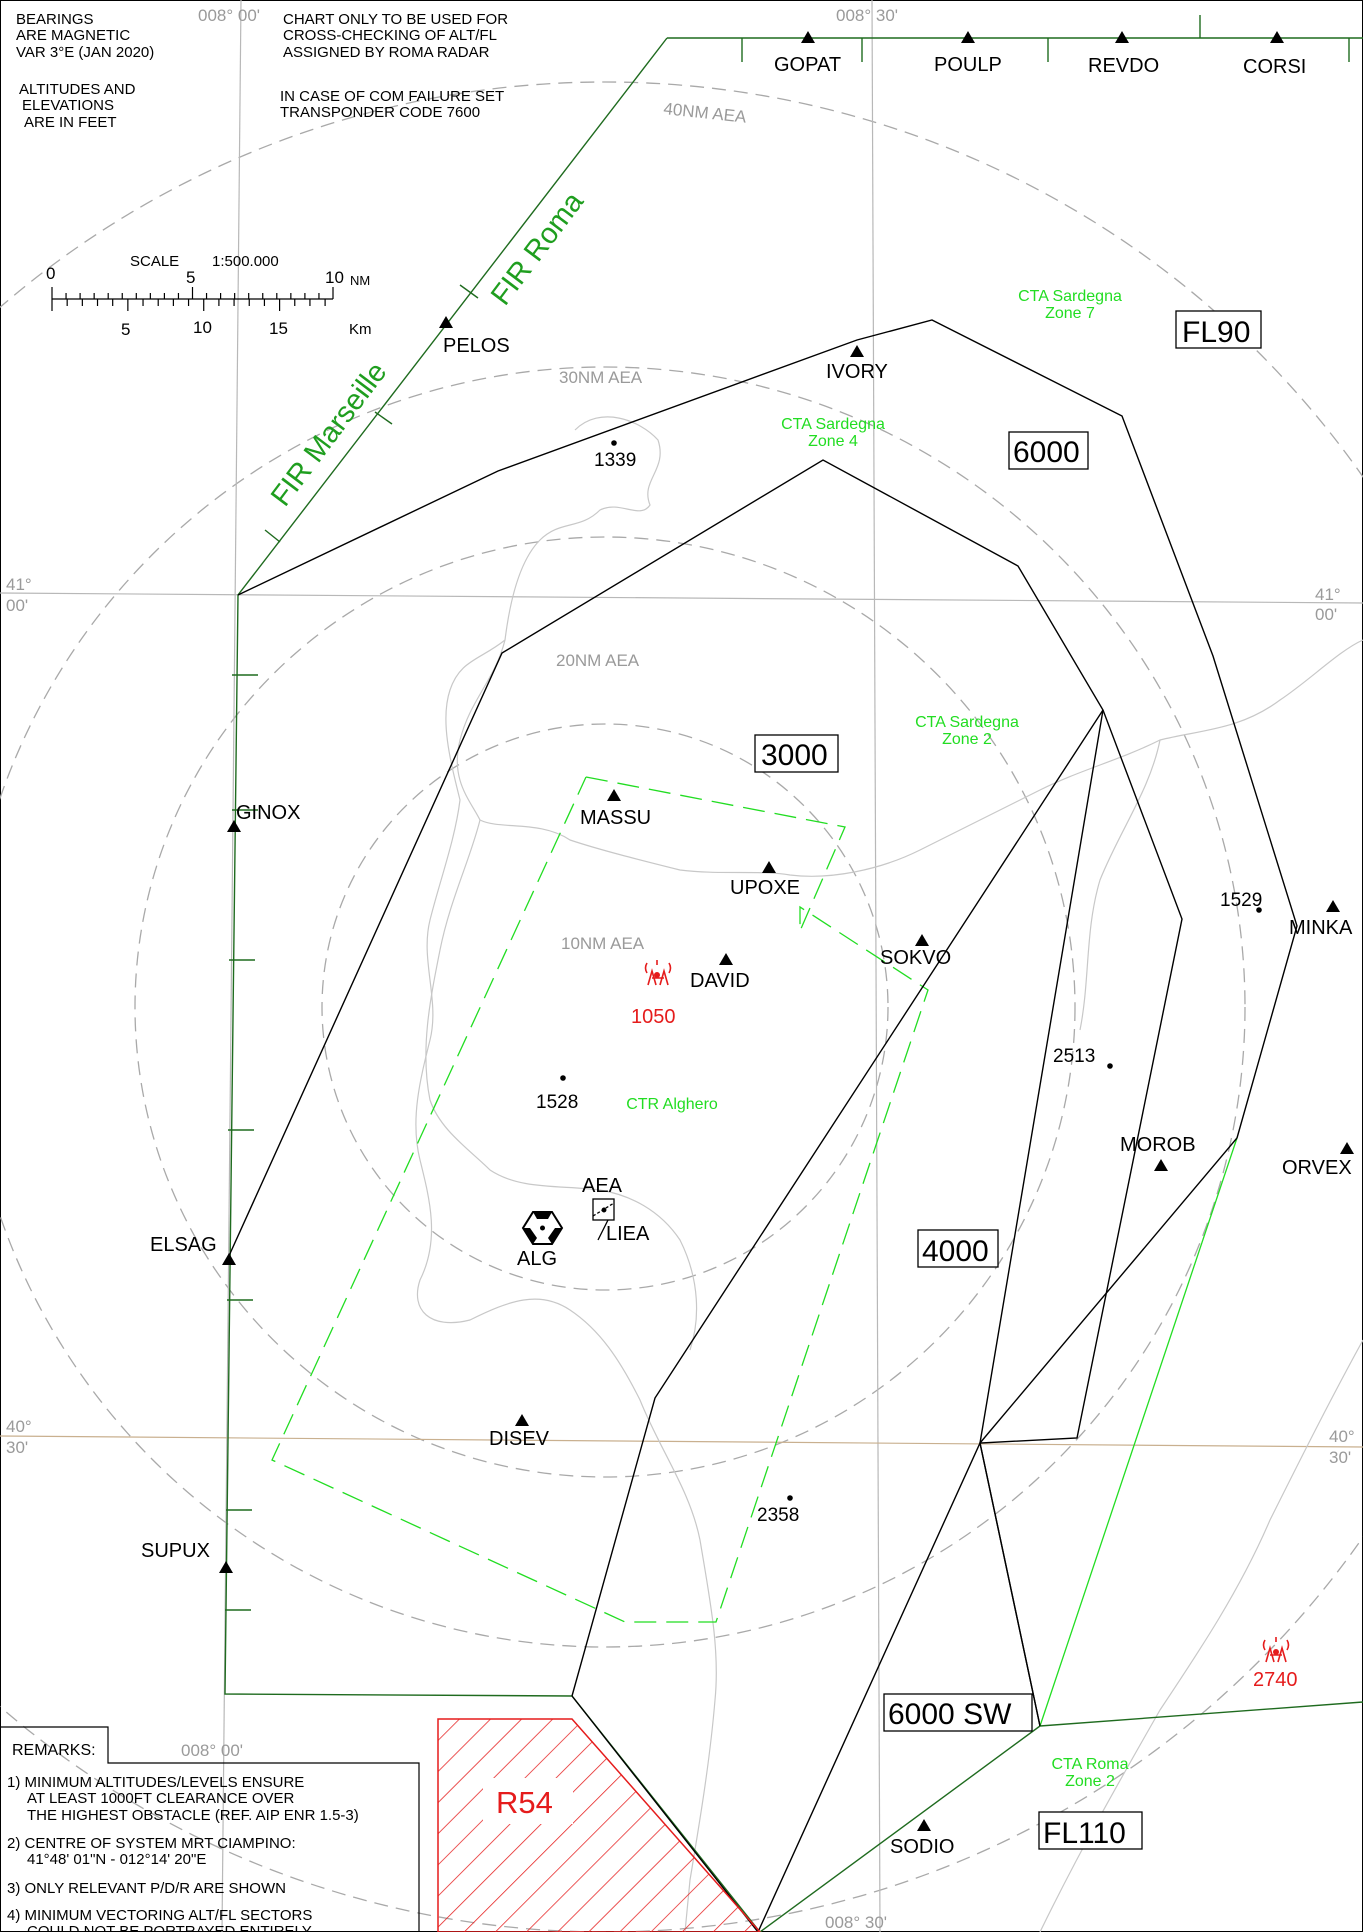 The image size is (1363, 1932). What do you see at coordinates (1084, 1833) in the screenshot?
I see `mva-value: FL110` at bounding box center [1084, 1833].